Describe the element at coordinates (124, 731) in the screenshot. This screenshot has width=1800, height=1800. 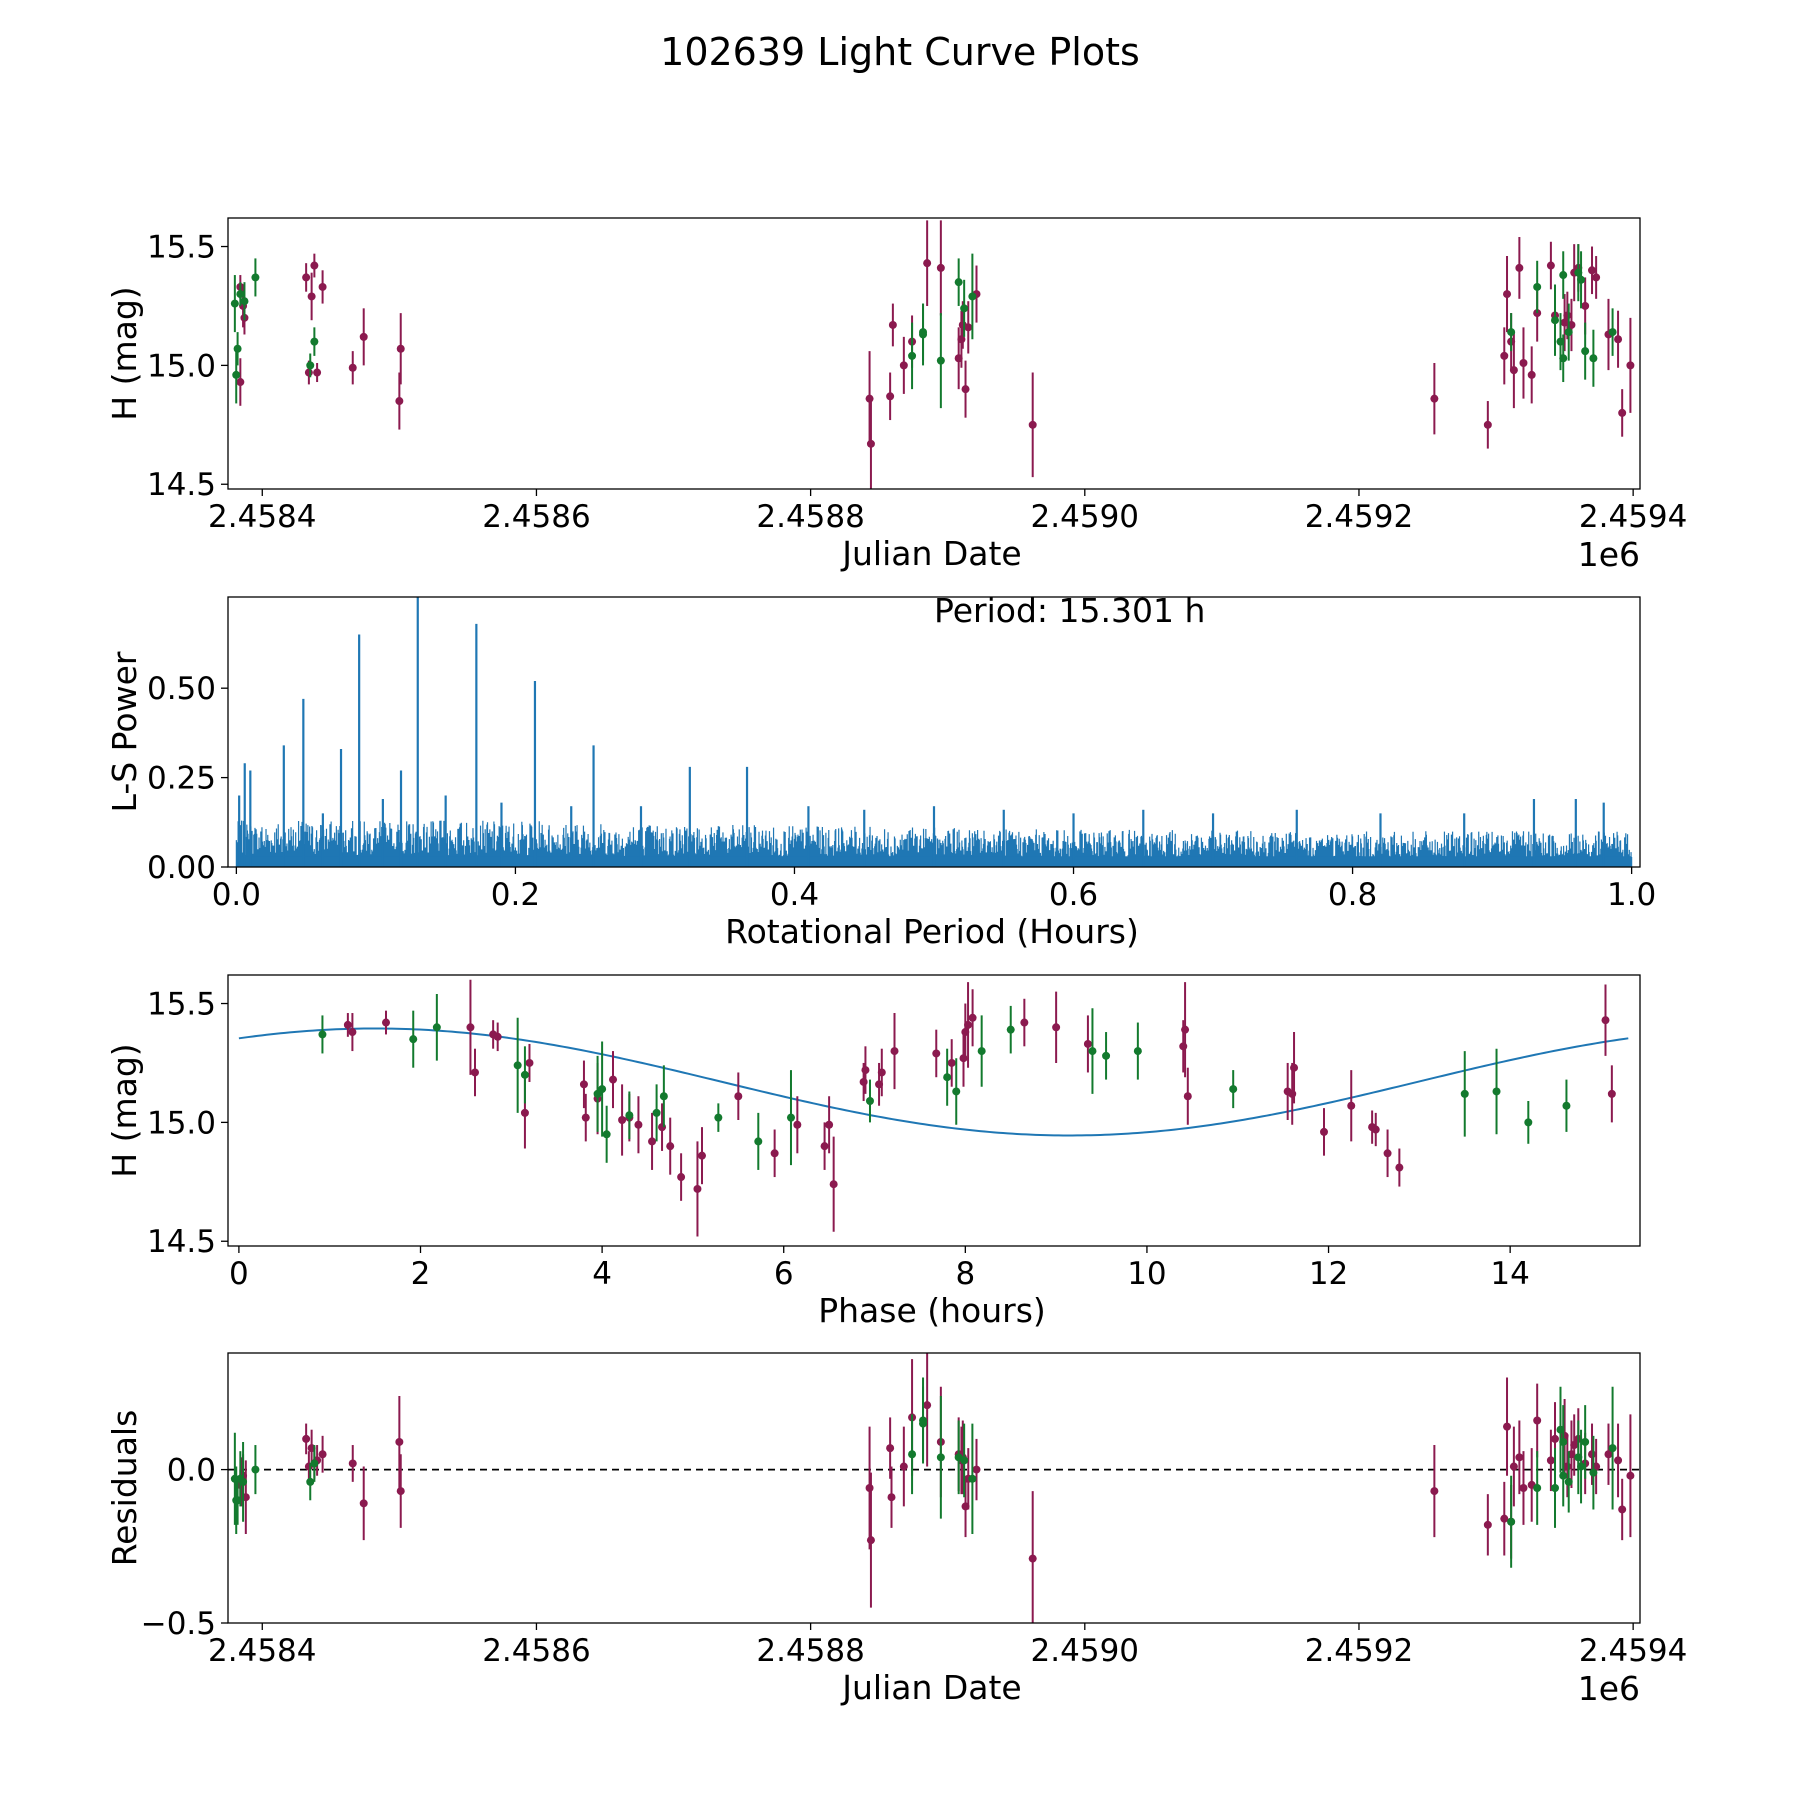
I see `y-axis-label: L-S Power` at that location.